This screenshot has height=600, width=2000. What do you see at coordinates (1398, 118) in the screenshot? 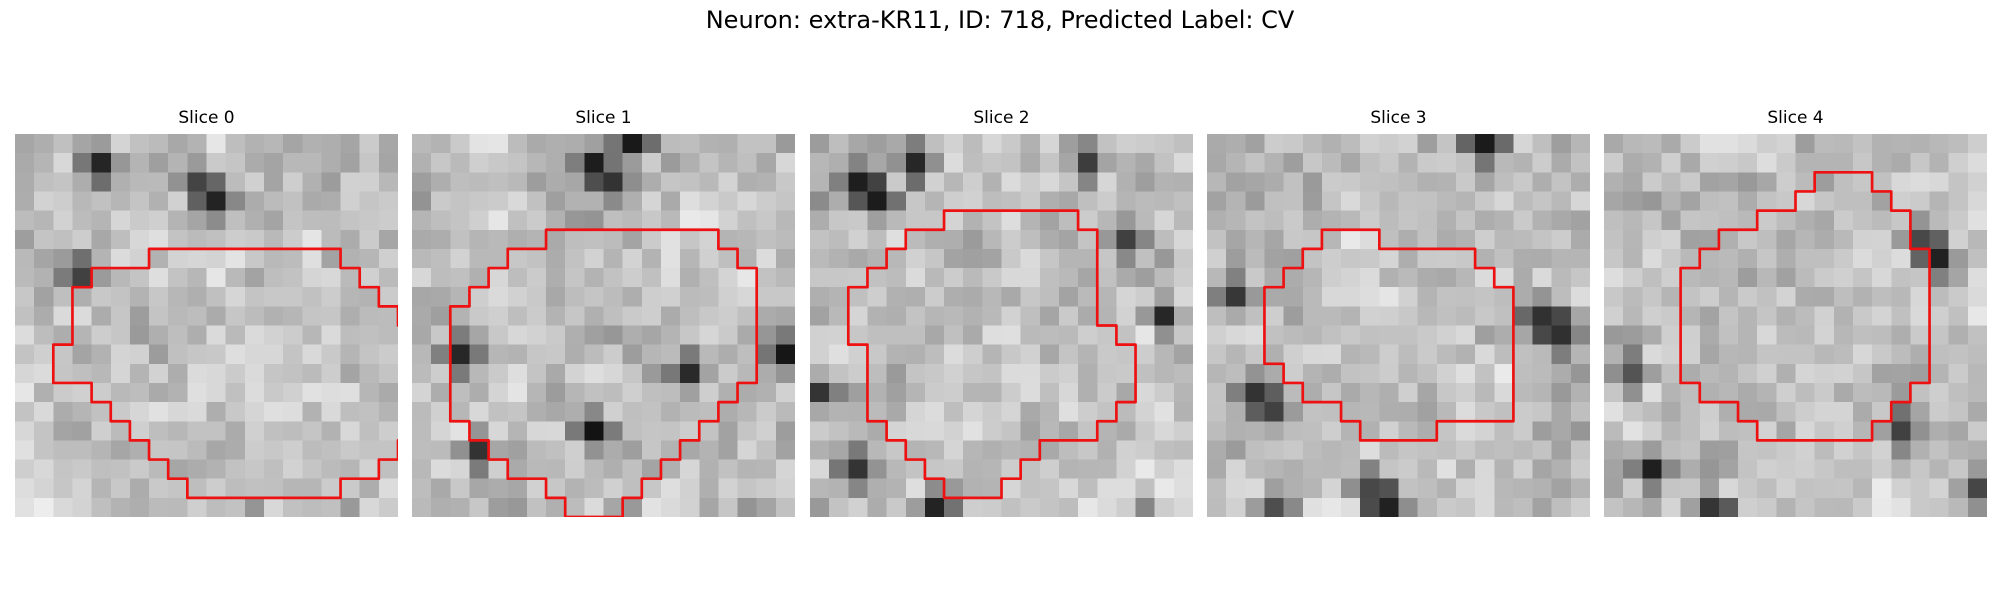
I see `slice-title-3: Slice 3` at bounding box center [1398, 118].